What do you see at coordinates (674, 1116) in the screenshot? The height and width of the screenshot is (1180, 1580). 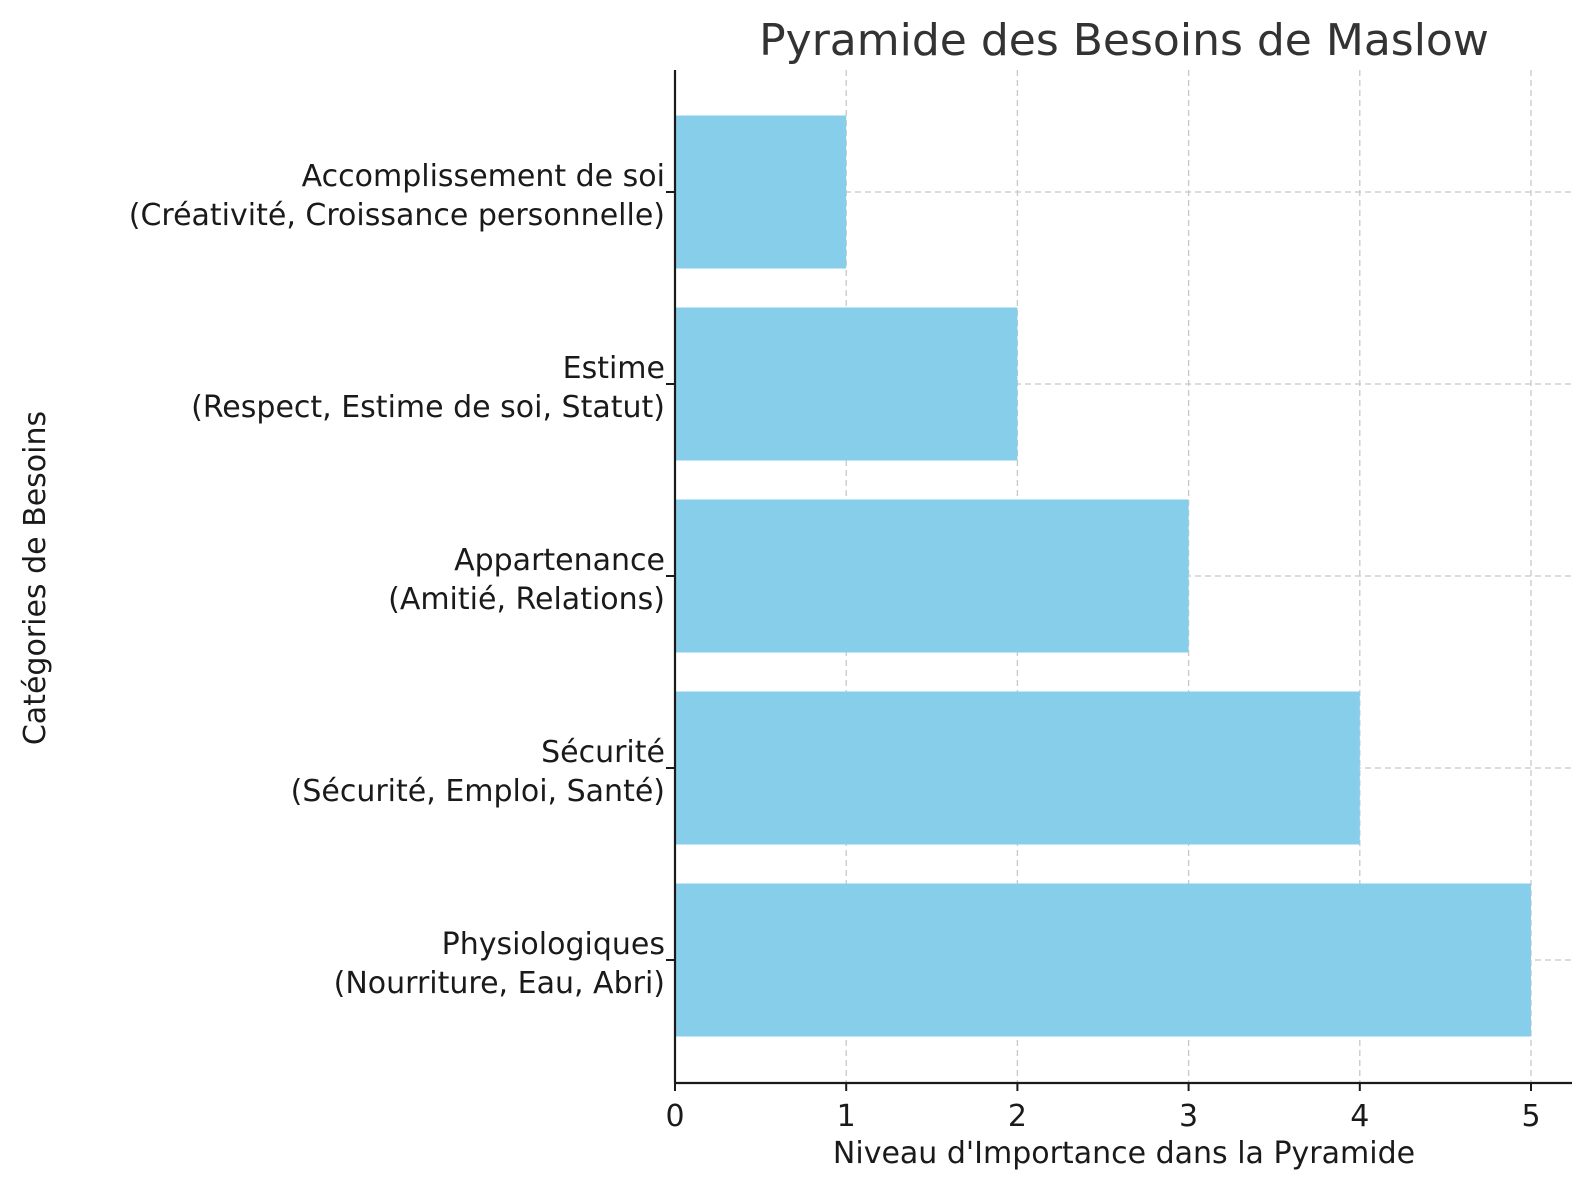 I see `x-tick-label: 0` at bounding box center [674, 1116].